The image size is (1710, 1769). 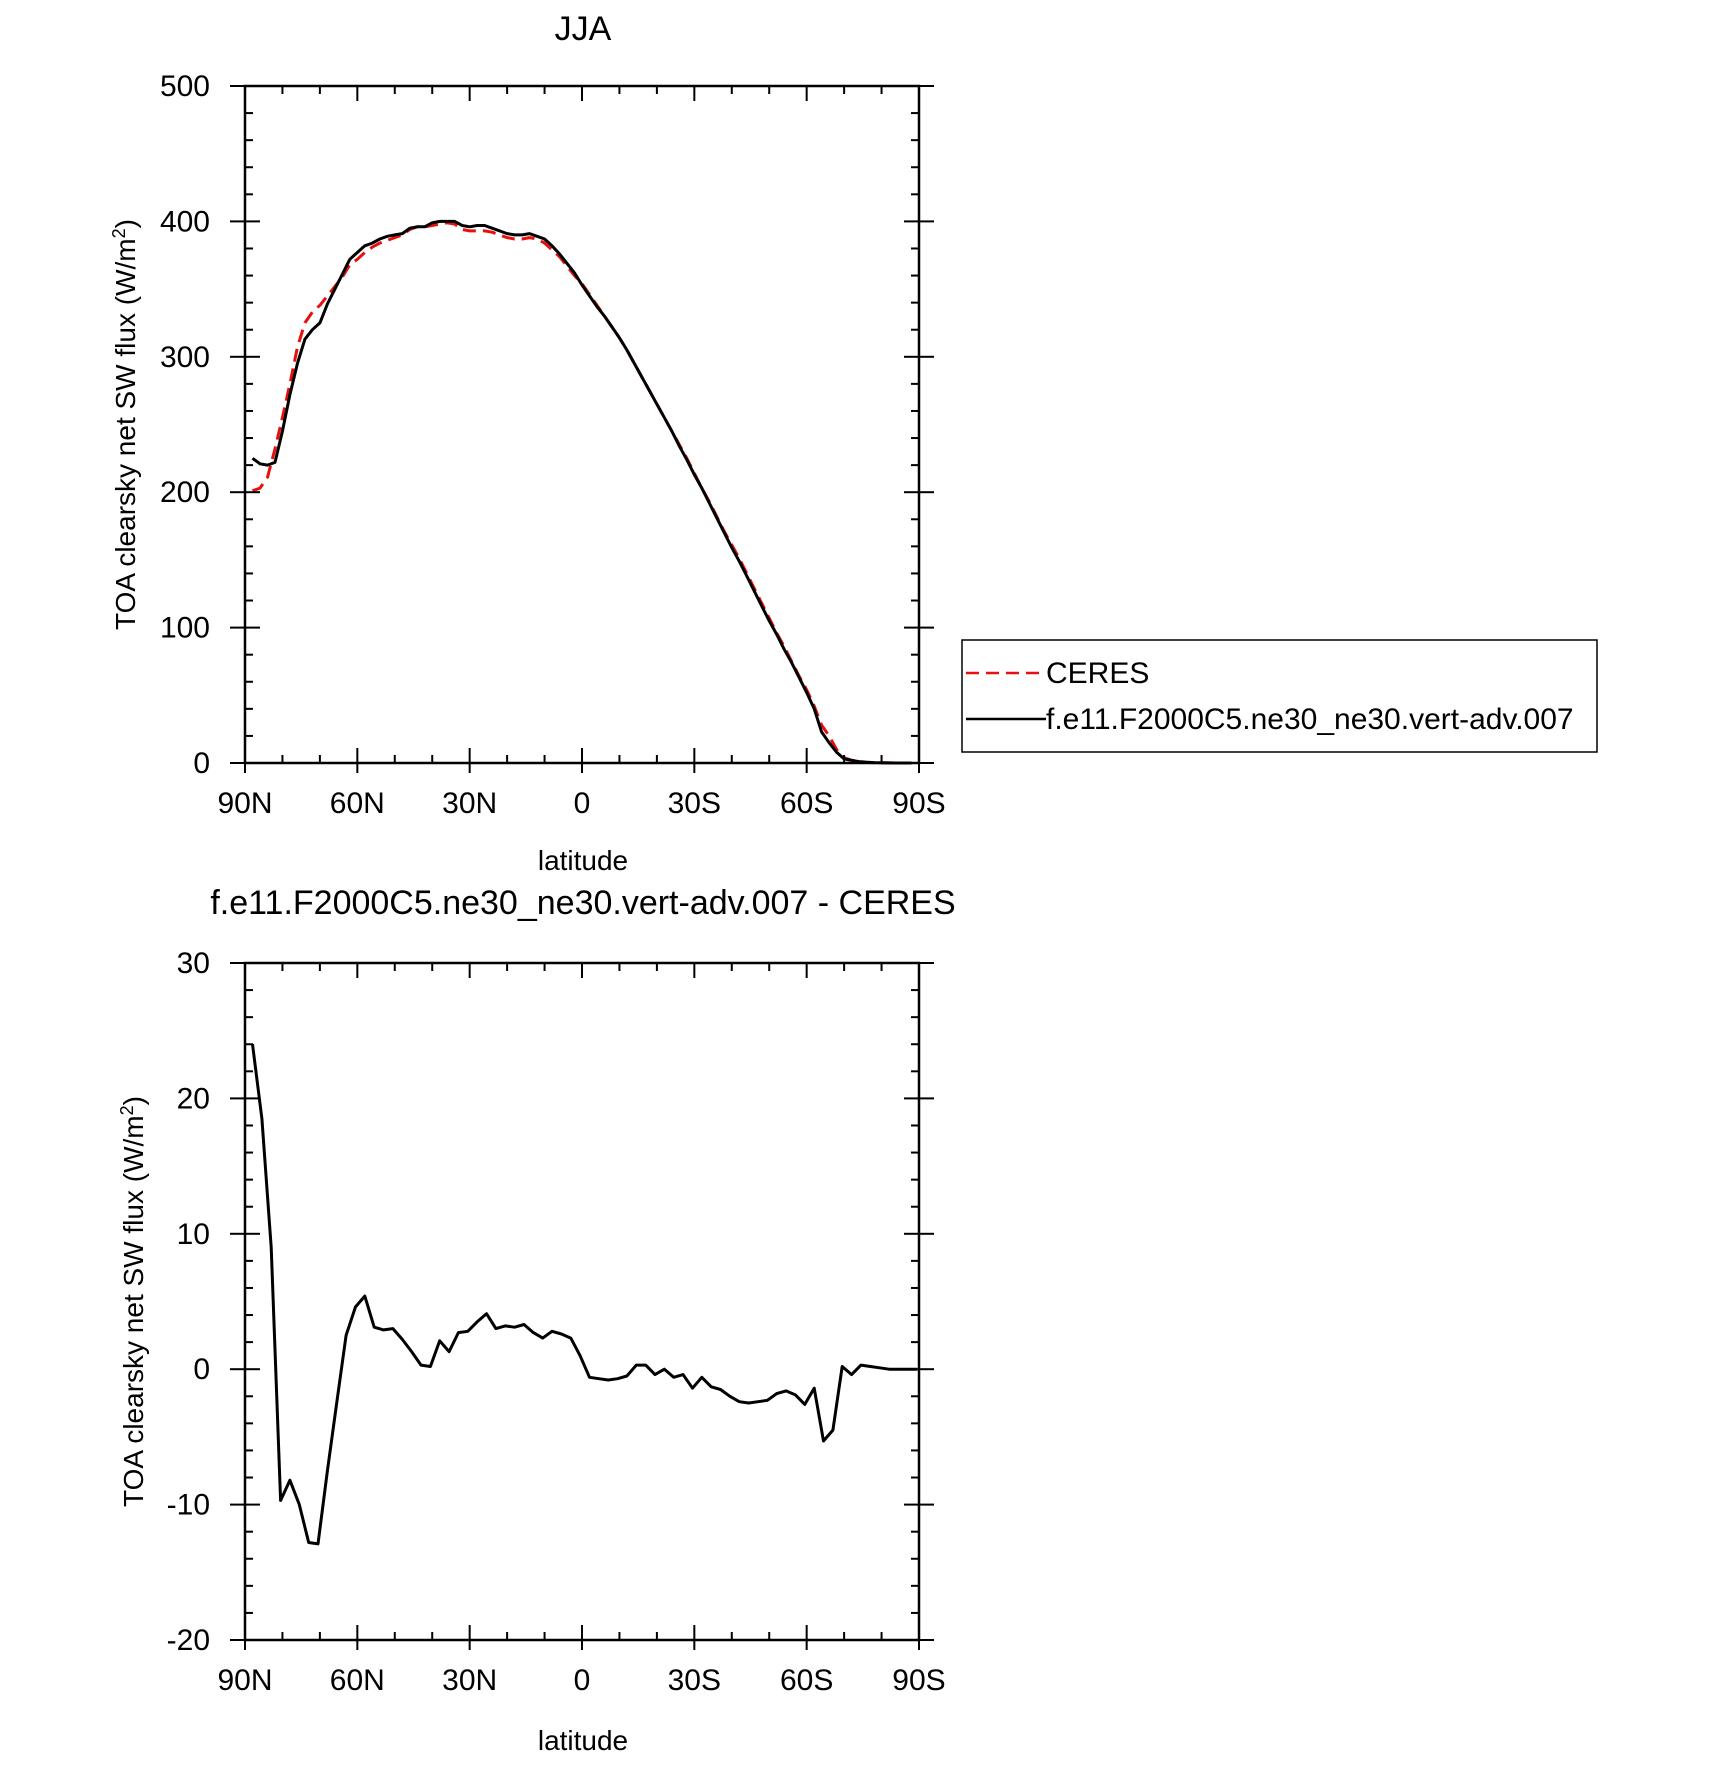 What do you see at coordinates (133, 1100) in the screenshot?
I see `bottom-y-axis-label-tail: )` at bounding box center [133, 1100].